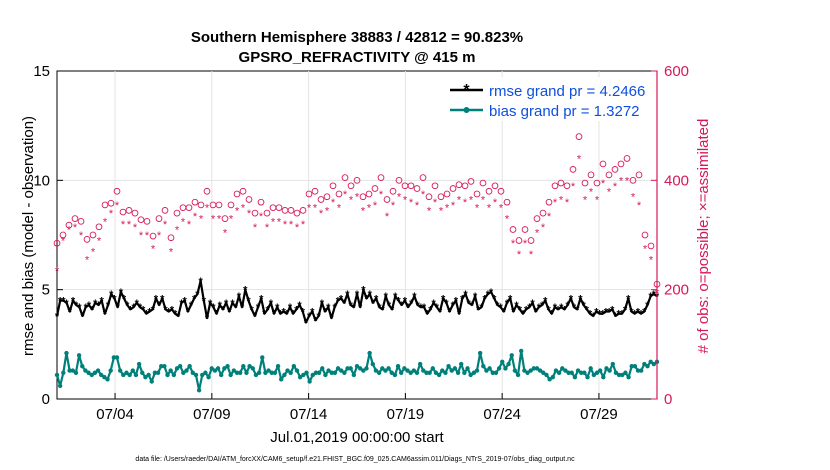 The width and height of the screenshot is (830, 470). Describe the element at coordinates (46, 290) in the screenshot. I see `y-tick-label: 5` at that location.